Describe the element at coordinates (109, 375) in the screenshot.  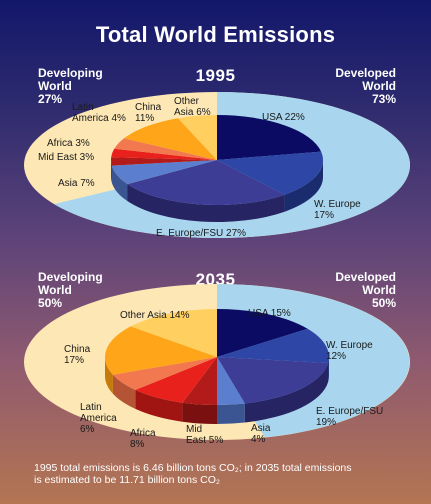
I see `slice-side-china` at that location.